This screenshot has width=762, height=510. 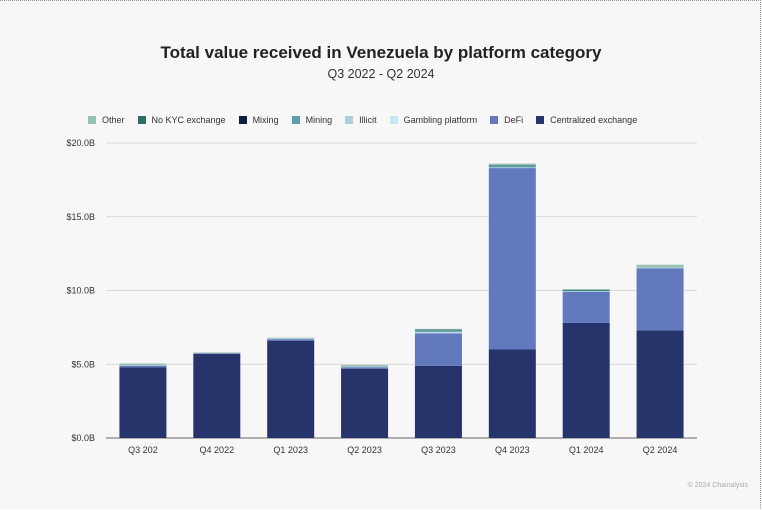 What do you see at coordinates (594, 120) in the screenshot?
I see `legend-label: Centralized exchange` at bounding box center [594, 120].